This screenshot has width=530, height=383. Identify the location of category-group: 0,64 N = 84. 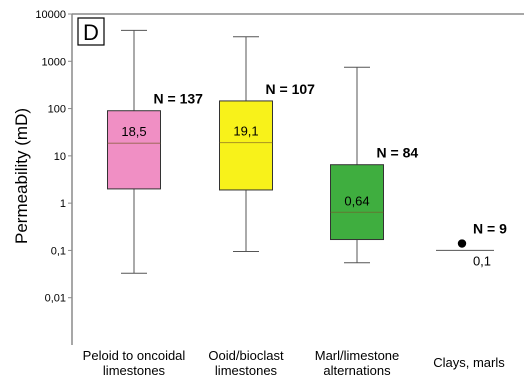
(374, 165).